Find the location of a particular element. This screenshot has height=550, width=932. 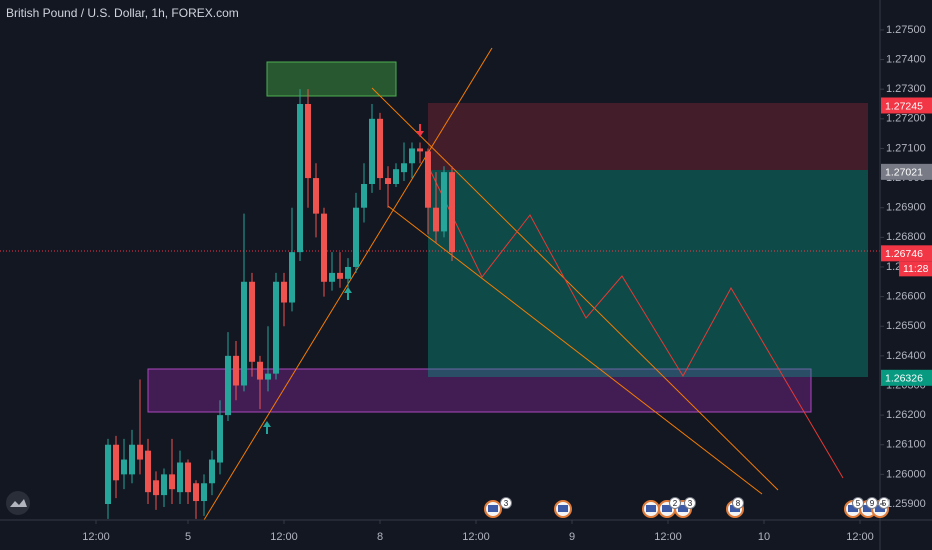

event-badge-label: 2 is located at coordinates (675, 503).